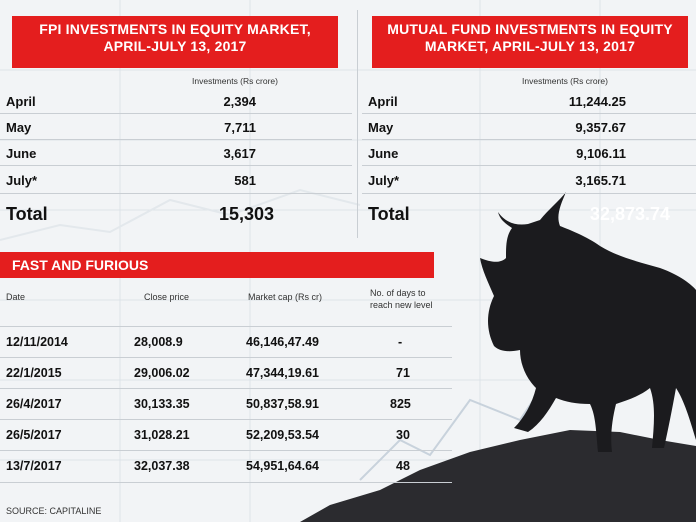  Describe the element at coordinates (230, 466) in the screenshot. I see `ff-row: 13/7/2017 32,037.38 54,951,64.64 48` at that location.